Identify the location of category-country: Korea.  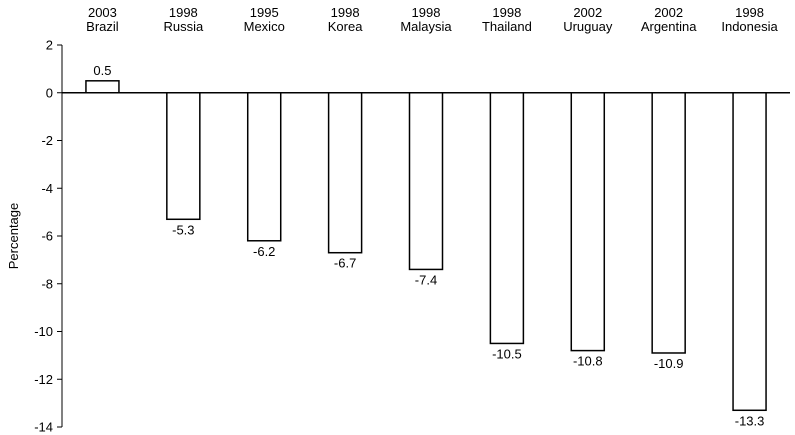
(345, 26).